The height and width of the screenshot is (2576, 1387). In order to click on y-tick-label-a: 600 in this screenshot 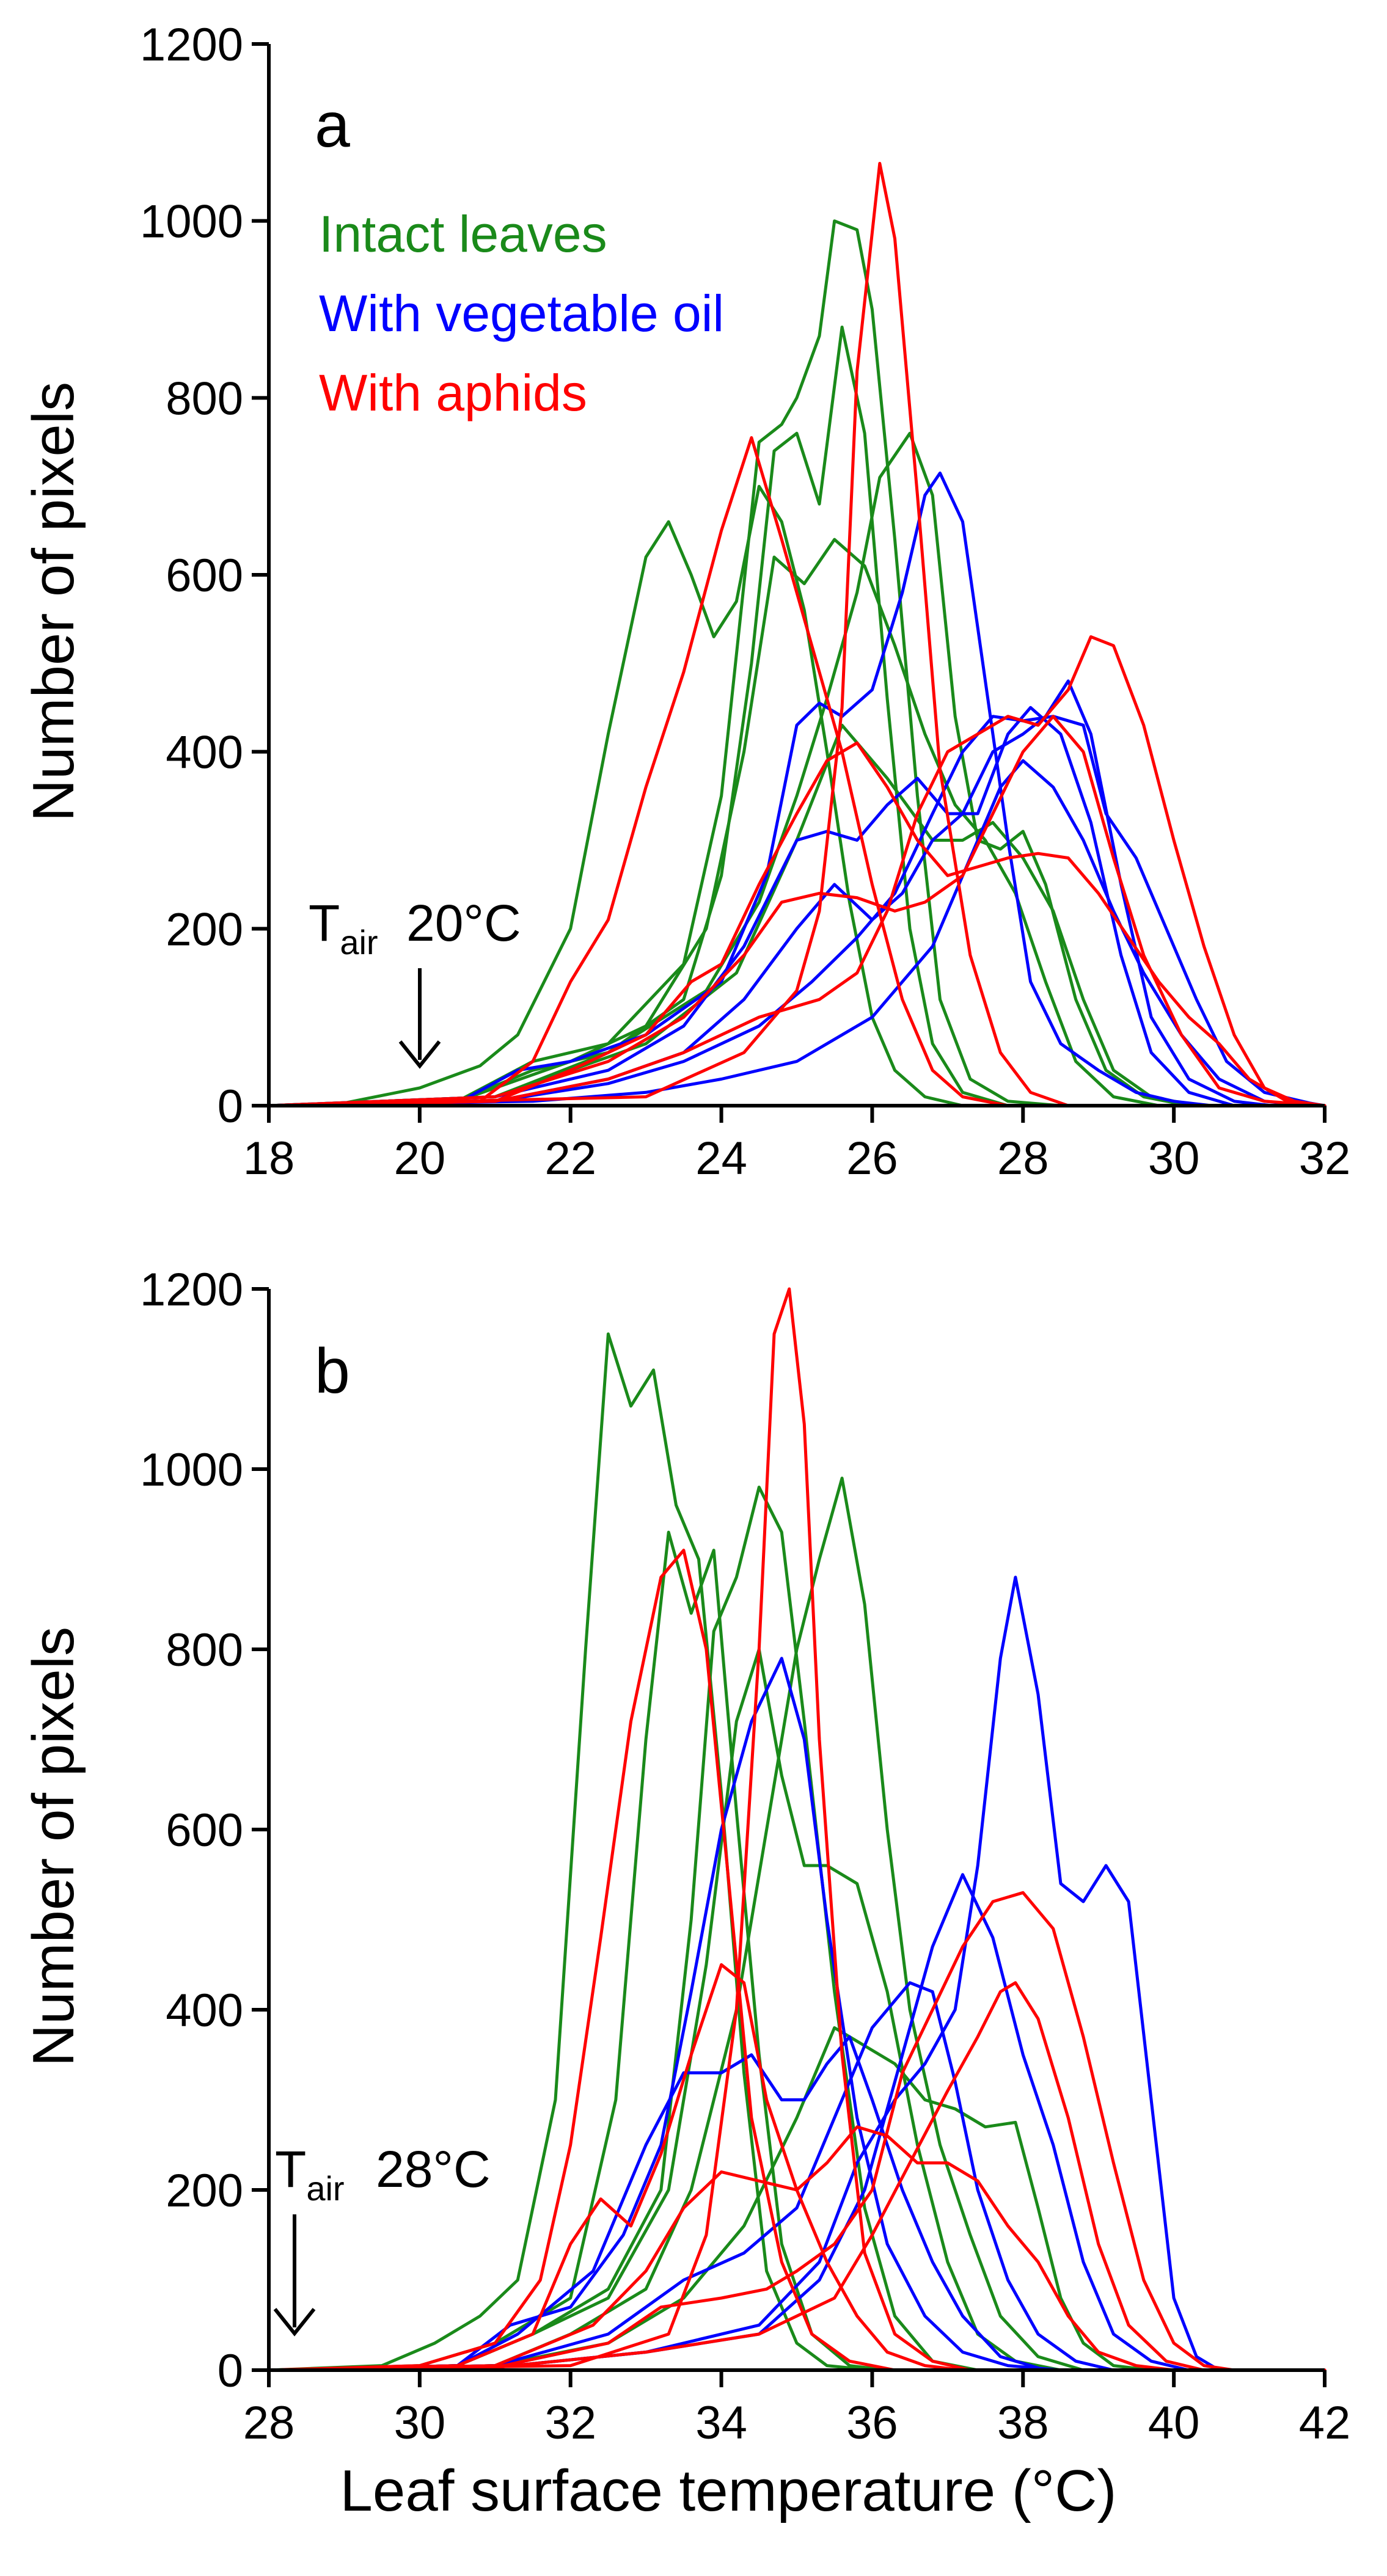, I will do `click(204, 576)`.